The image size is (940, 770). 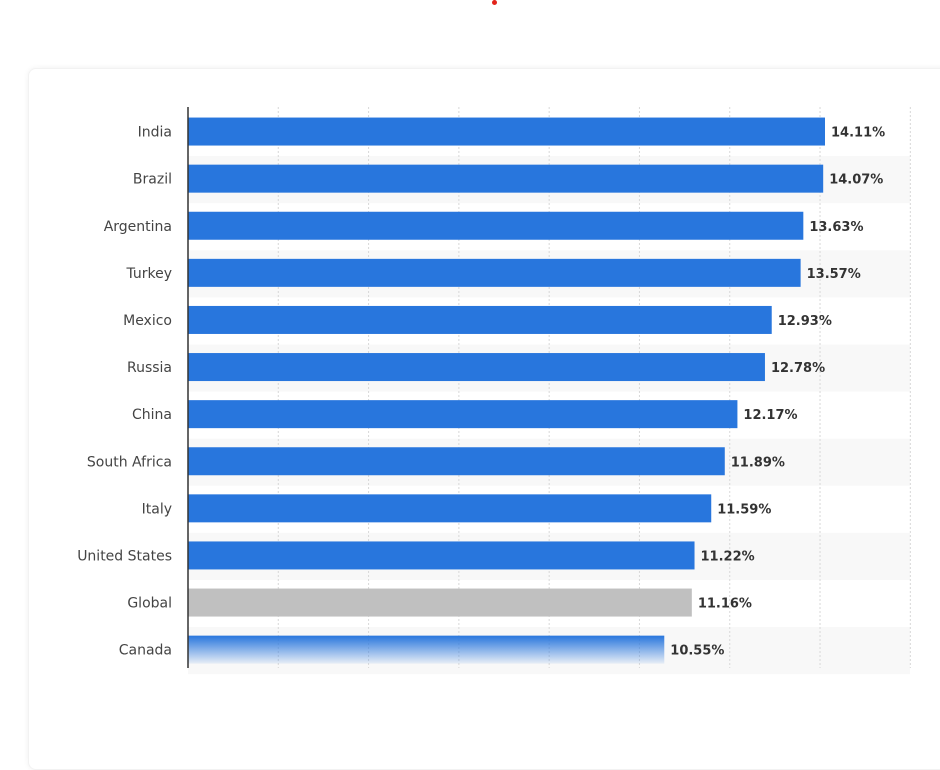 I want to click on category-label: Argentina, so click(x=138, y=227).